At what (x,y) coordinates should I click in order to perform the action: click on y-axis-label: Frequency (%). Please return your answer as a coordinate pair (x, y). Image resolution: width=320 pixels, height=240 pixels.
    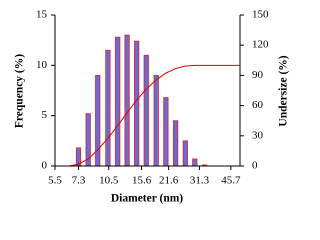
    Looking at the image, I should click on (20, 91).